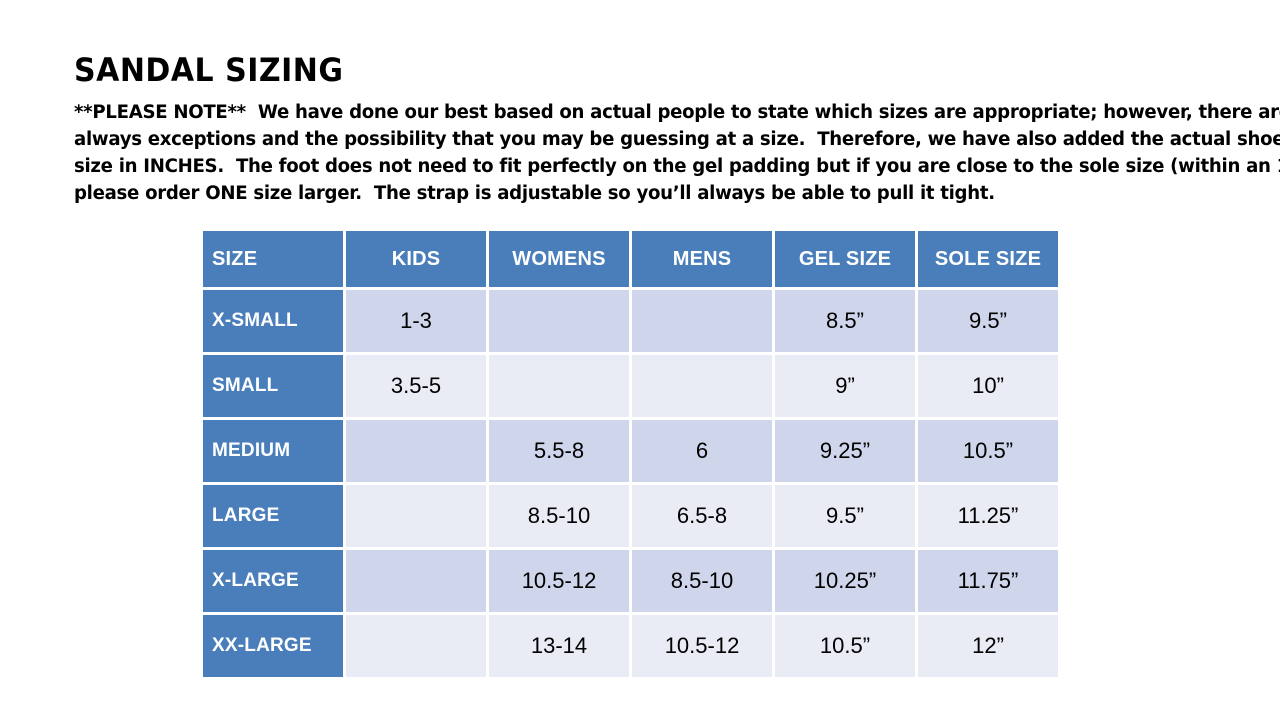 This screenshot has width=1280, height=720. Describe the element at coordinates (988, 516) in the screenshot. I see `table-cell: 11.25”` at that location.